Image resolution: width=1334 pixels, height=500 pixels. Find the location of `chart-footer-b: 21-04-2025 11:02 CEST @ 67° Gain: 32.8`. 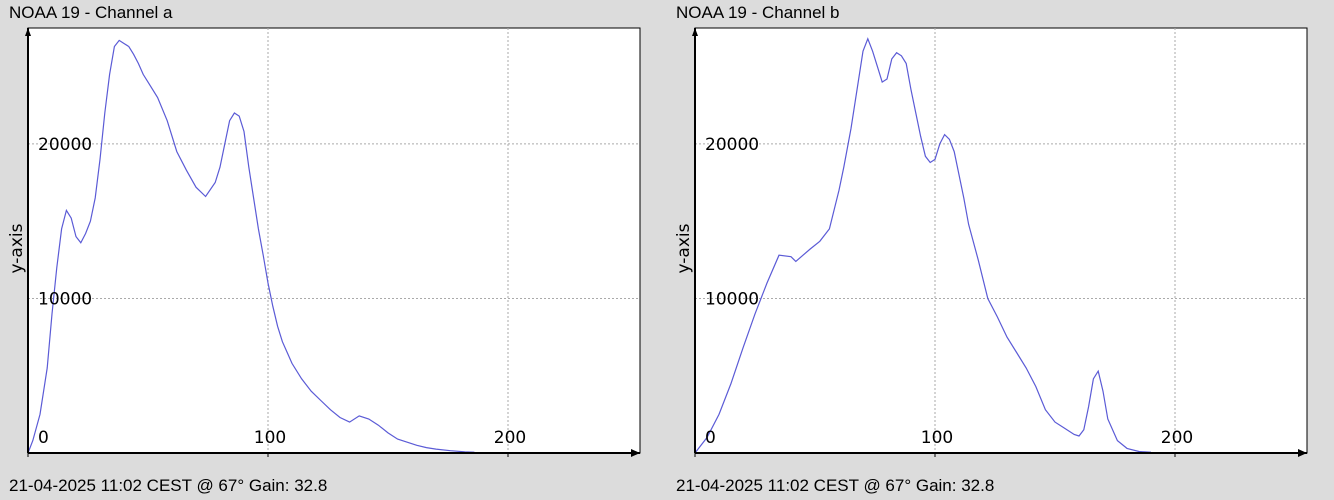

chart-footer-b: 21-04-2025 11:02 CEST @ 67° Gain: 32.8 is located at coordinates (835, 485).